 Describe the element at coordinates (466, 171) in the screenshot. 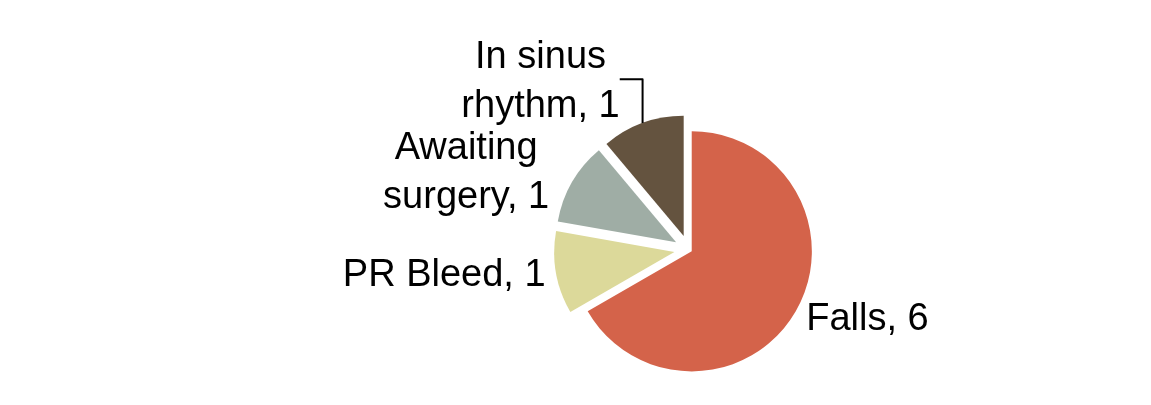

I see `slice-label: Awaiting surgery, 1` at that location.